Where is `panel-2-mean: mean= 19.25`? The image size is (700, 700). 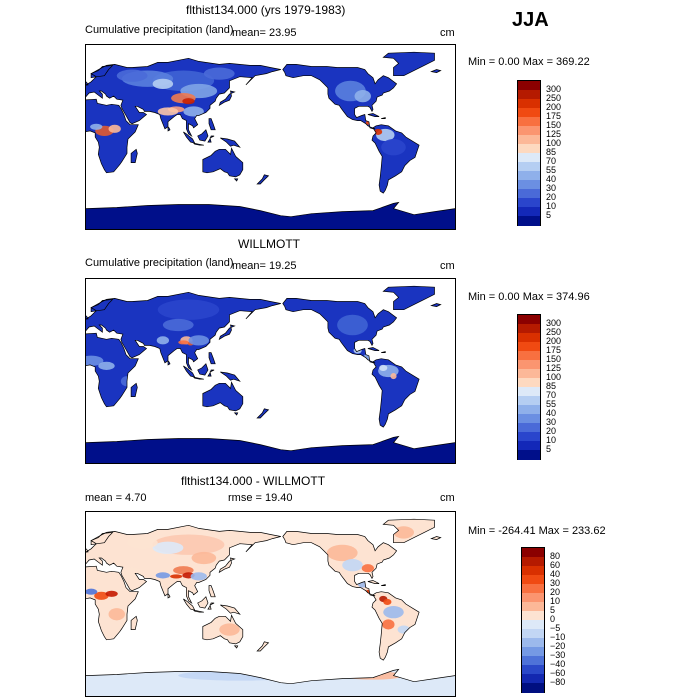 panel-2-mean: mean= 19.25 is located at coordinates (264, 266).